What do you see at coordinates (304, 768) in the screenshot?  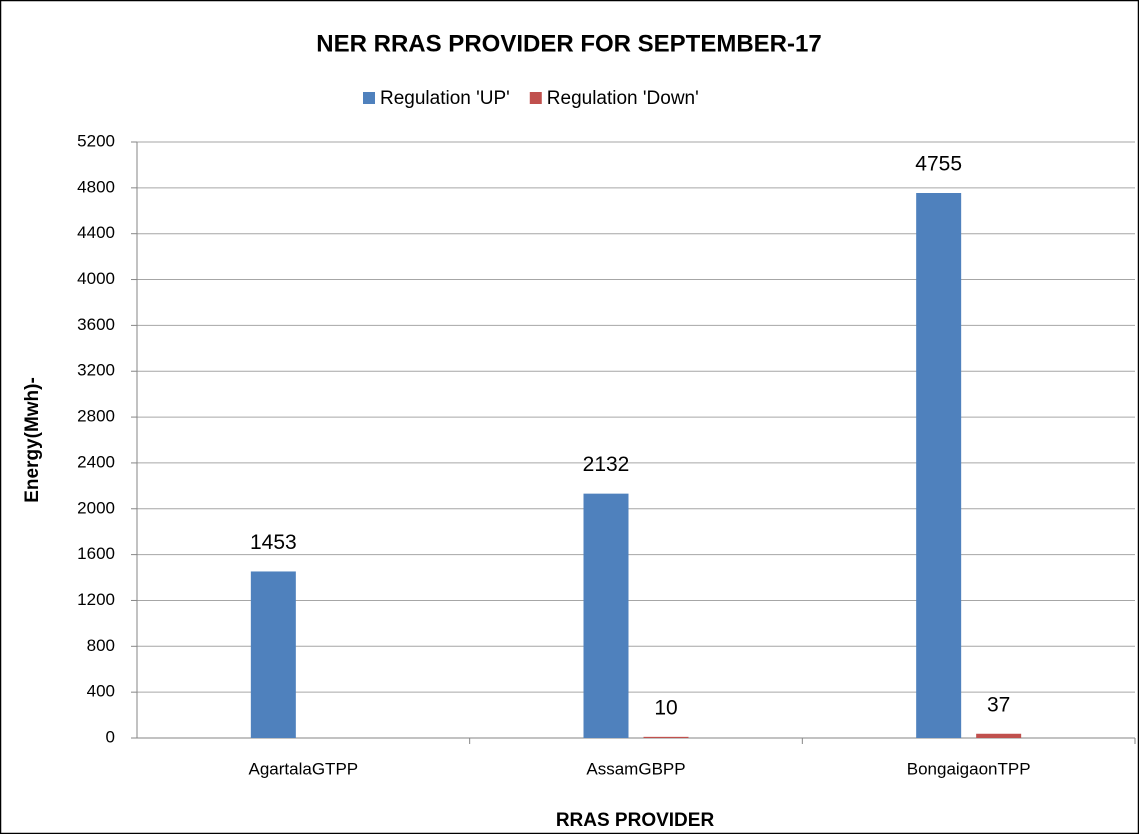 I see `x-tick-label: AgartalaGTPP` at bounding box center [304, 768].